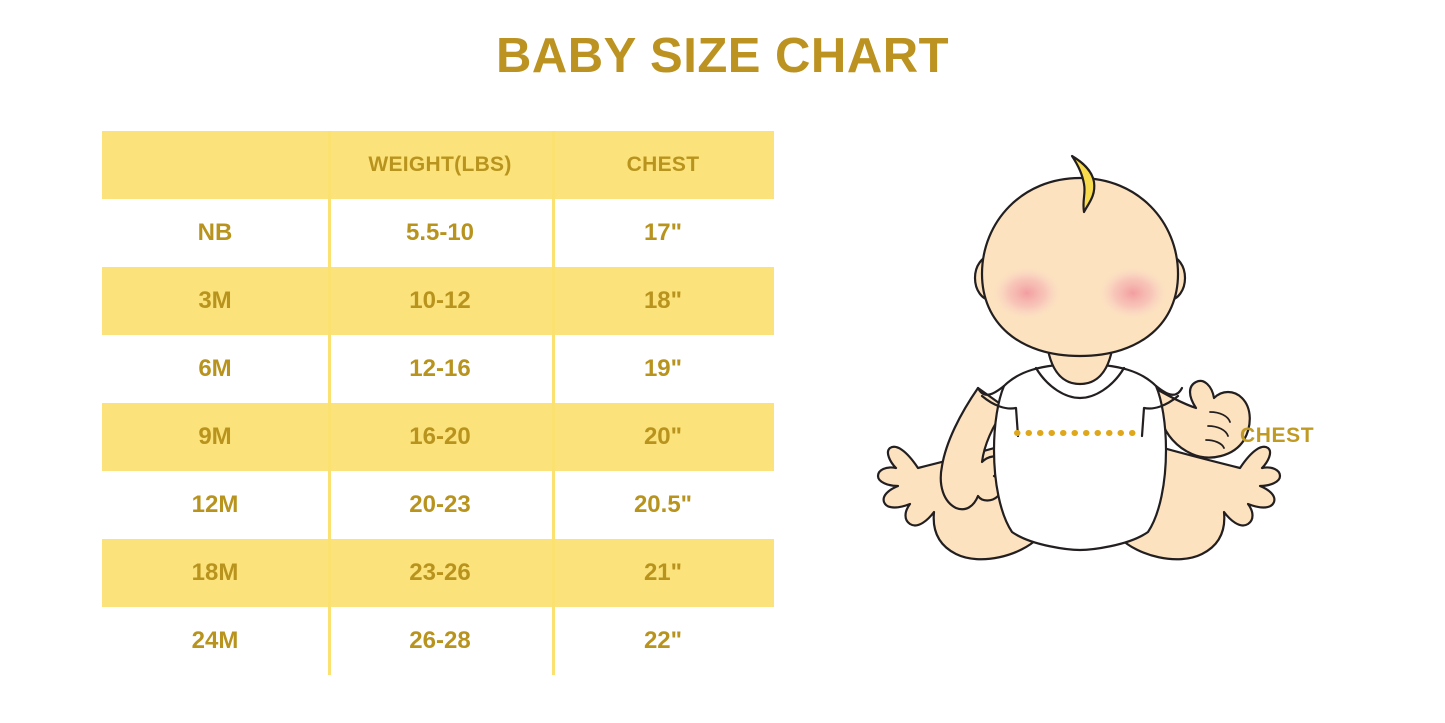 The width and height of the screenshot is (1445, 723). I want to click on table-row: NB 5.5-10 17", so click(438, 233).